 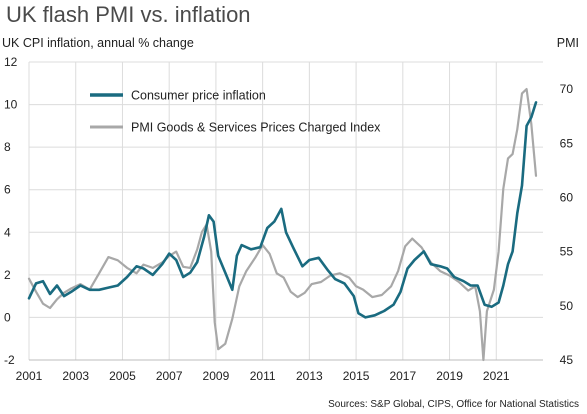 What do you see at coordinates (7, 317) in the screenshot?
I see `left-tick-label: 0` at bounding box center [7, 317].